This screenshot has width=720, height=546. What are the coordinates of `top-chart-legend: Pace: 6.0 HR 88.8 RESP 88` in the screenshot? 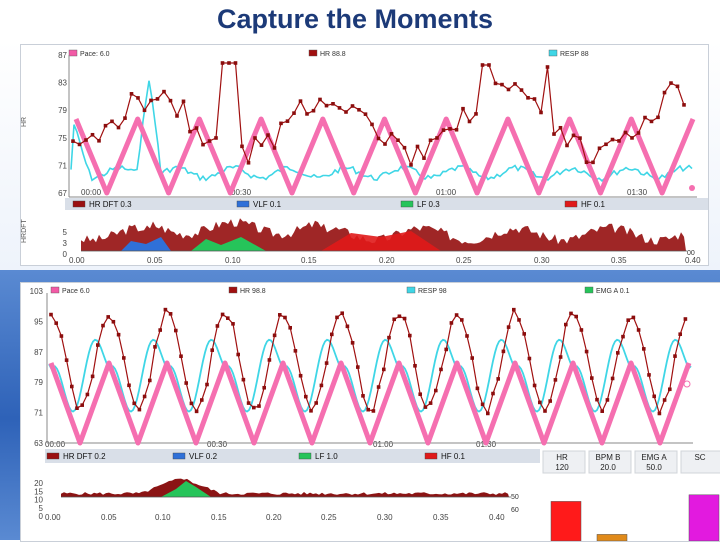 It's located at (328, 53).